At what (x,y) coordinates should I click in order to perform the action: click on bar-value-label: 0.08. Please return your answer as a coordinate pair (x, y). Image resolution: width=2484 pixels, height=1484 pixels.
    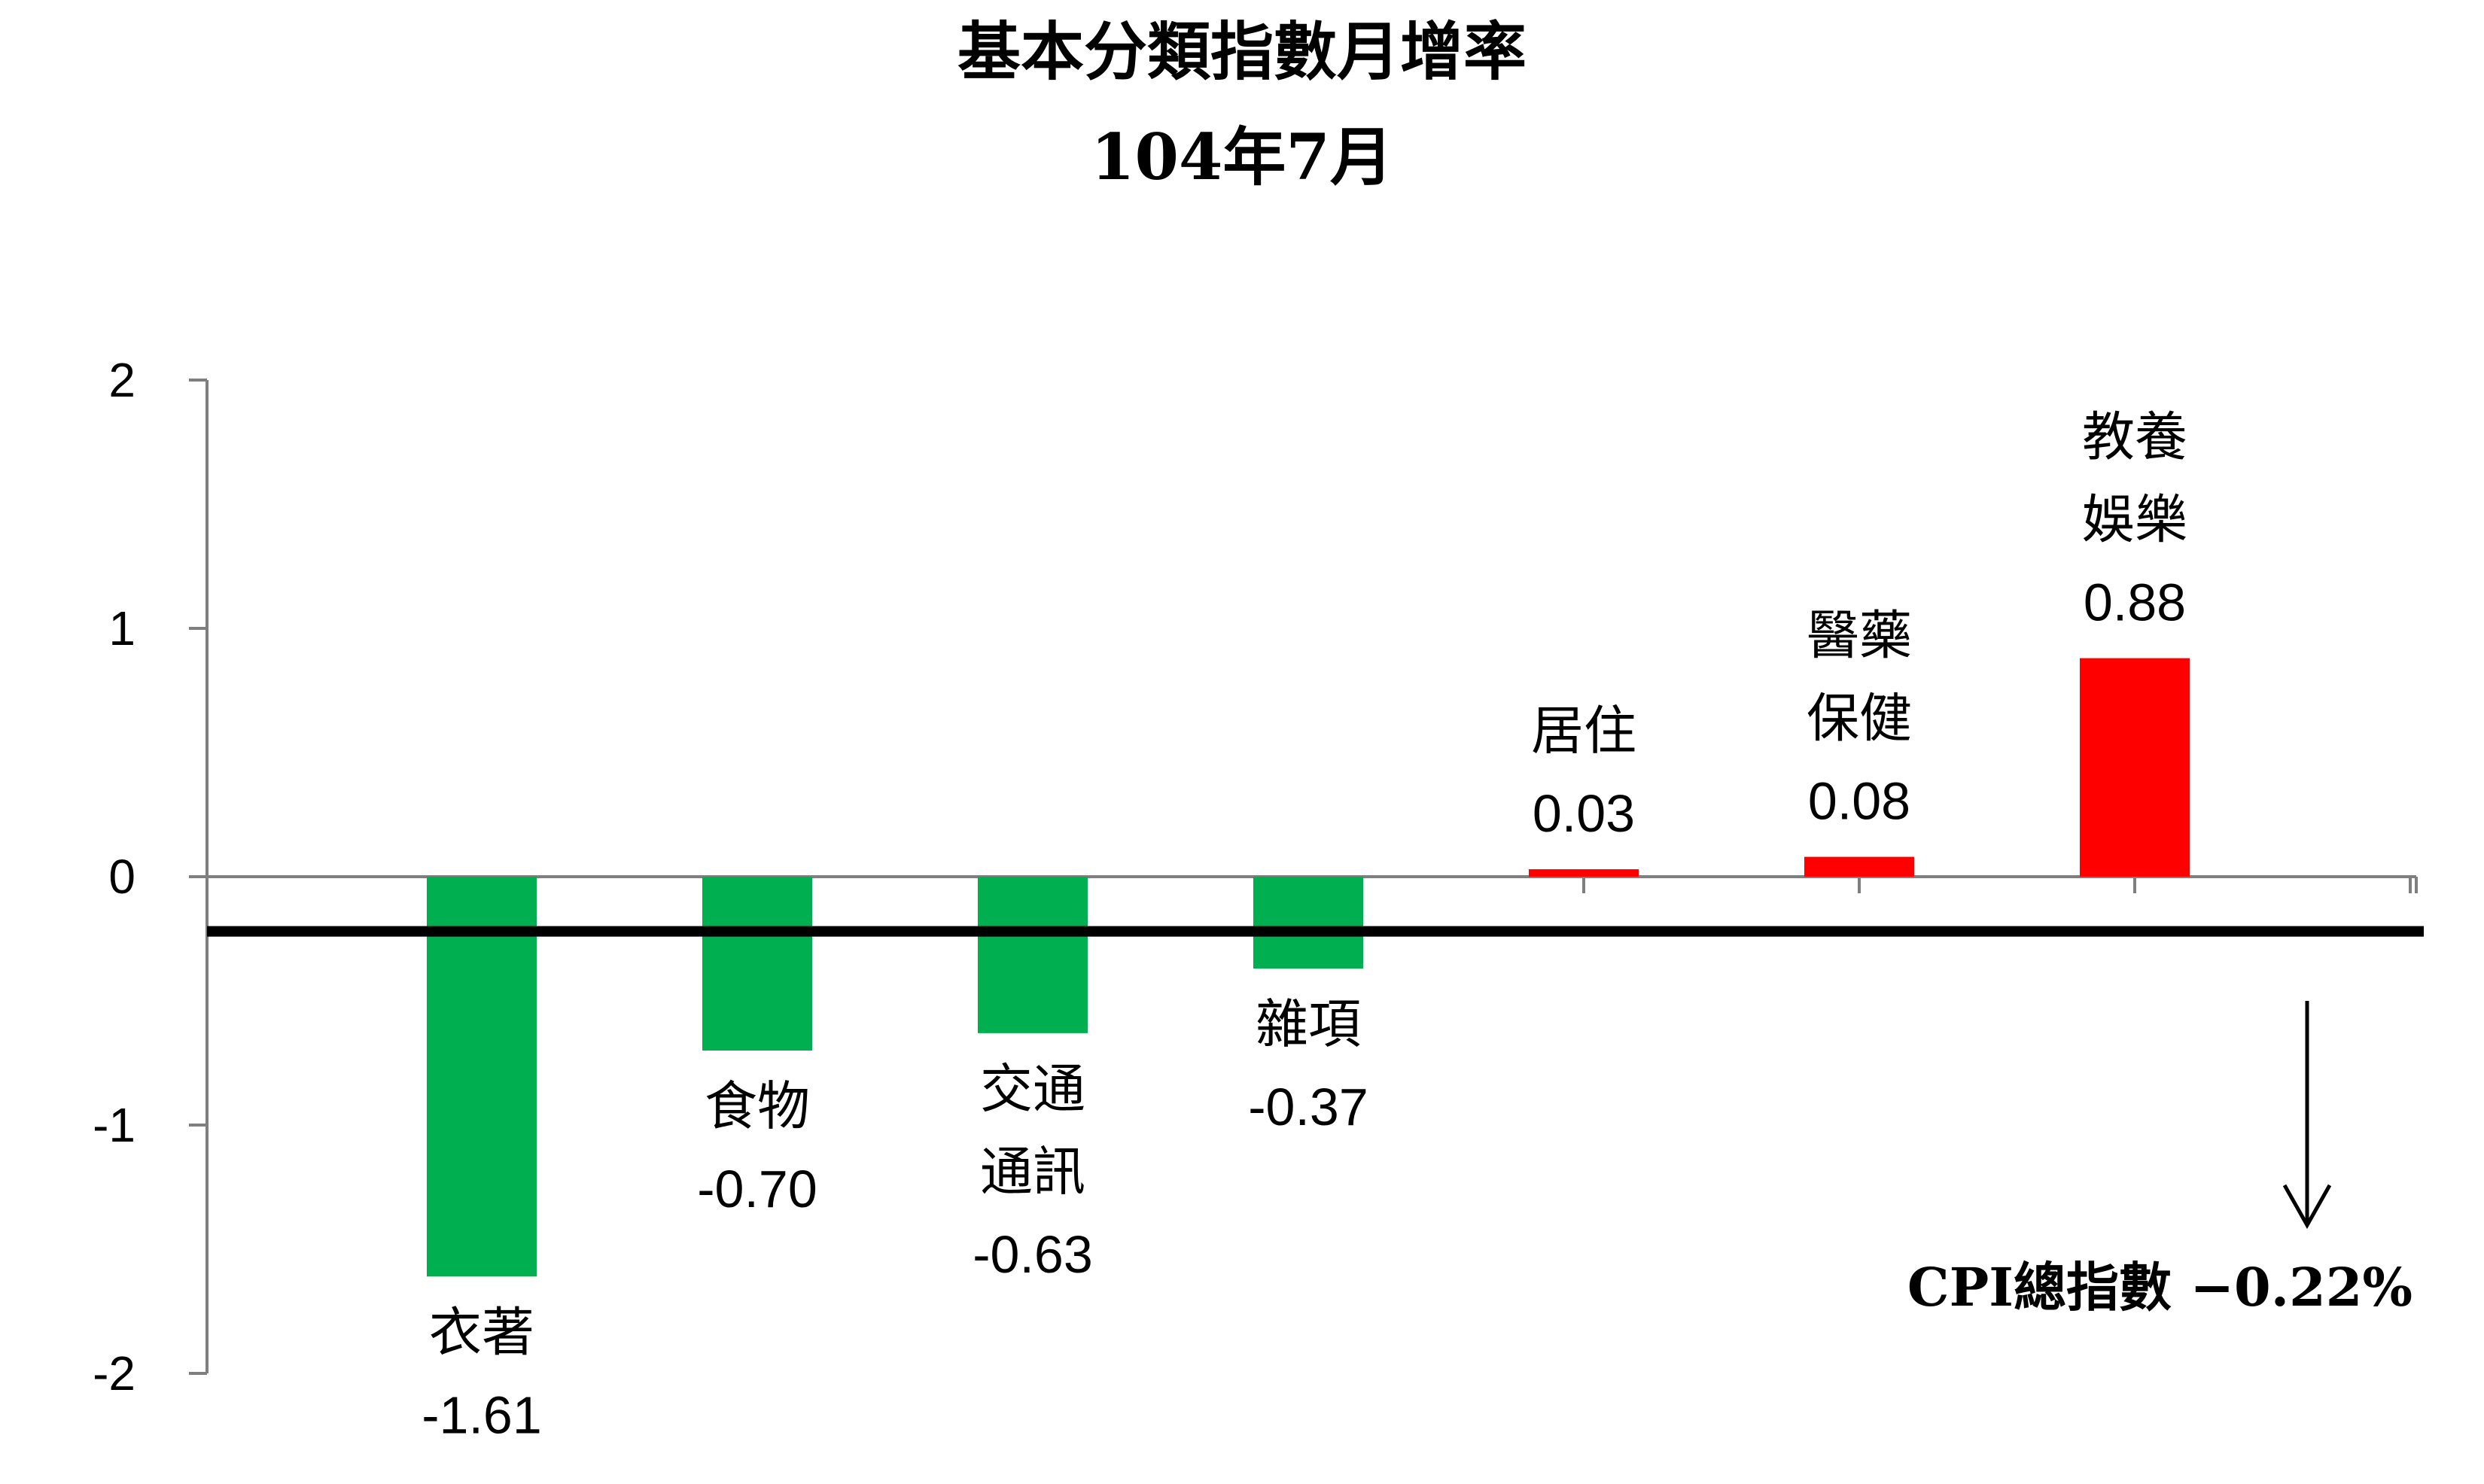
    Looking at the image, I should click on (1859, 801).